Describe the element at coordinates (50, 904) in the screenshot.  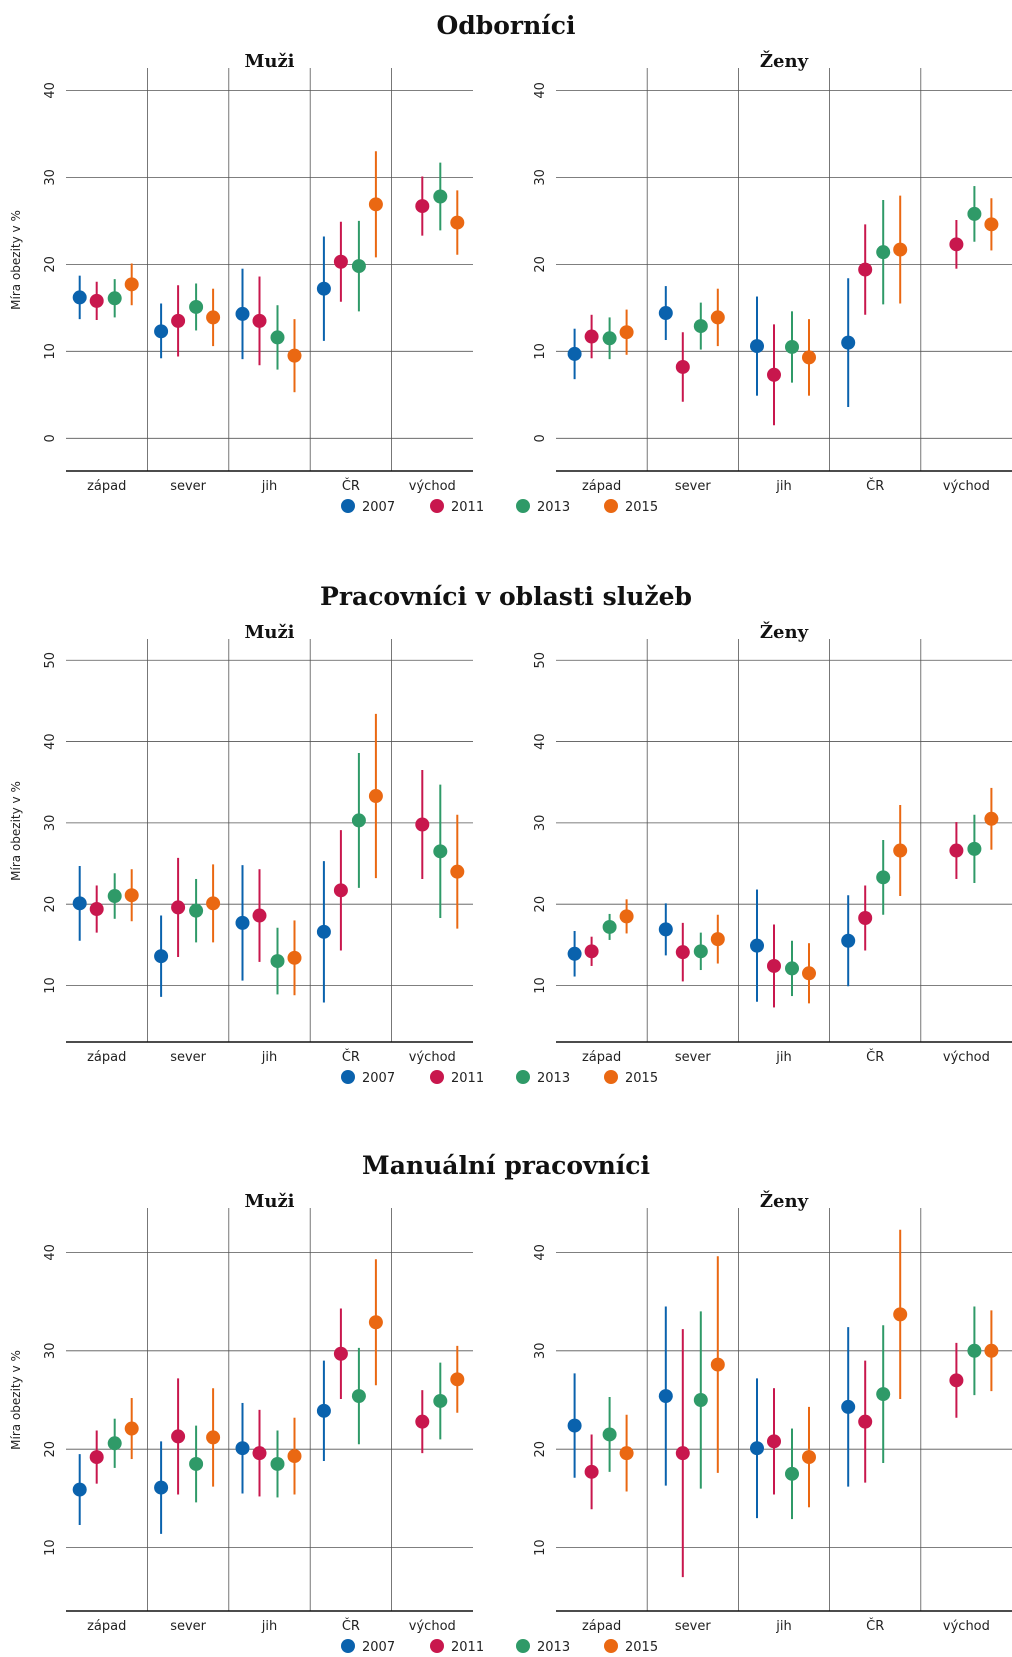
I see `y-tick-label: 20` at that location.